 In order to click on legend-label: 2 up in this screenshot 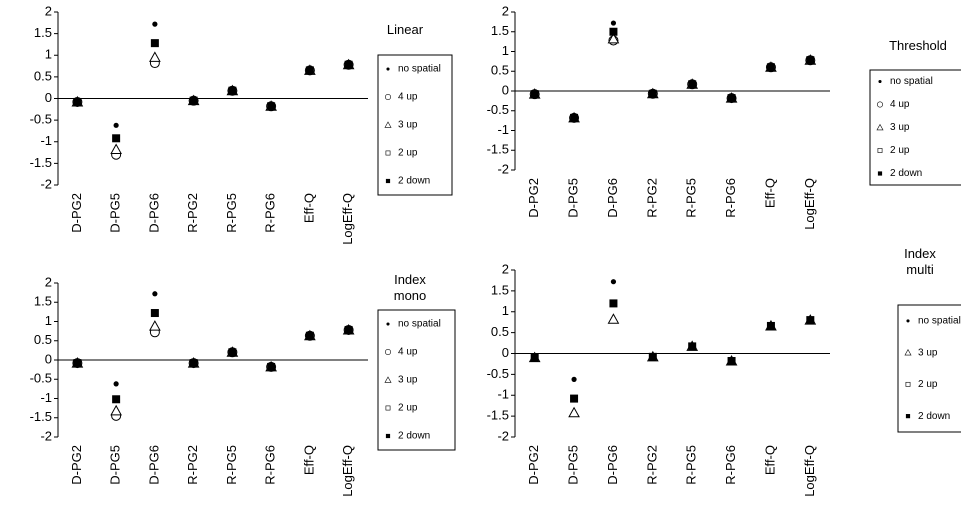, I will do `click(408, 153)`.